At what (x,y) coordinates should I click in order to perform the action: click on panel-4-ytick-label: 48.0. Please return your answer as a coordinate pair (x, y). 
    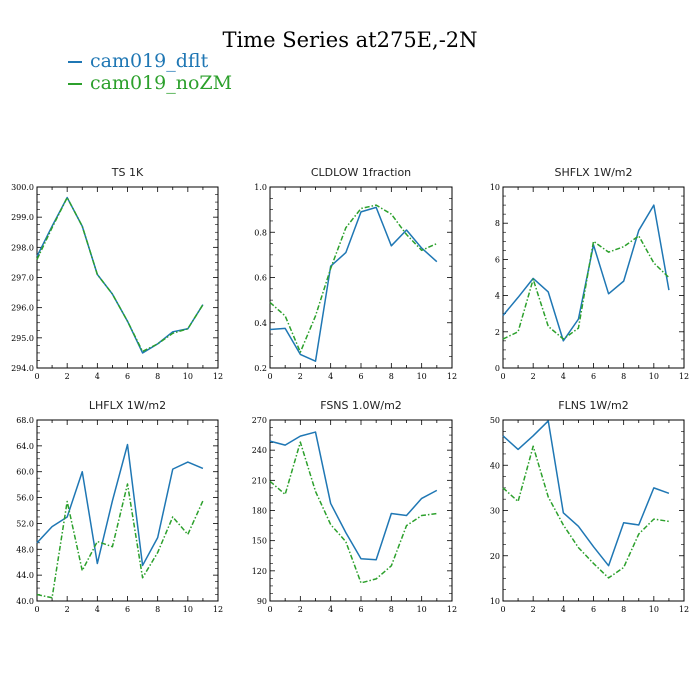
    Looking at the image, I should click on (25, 549).